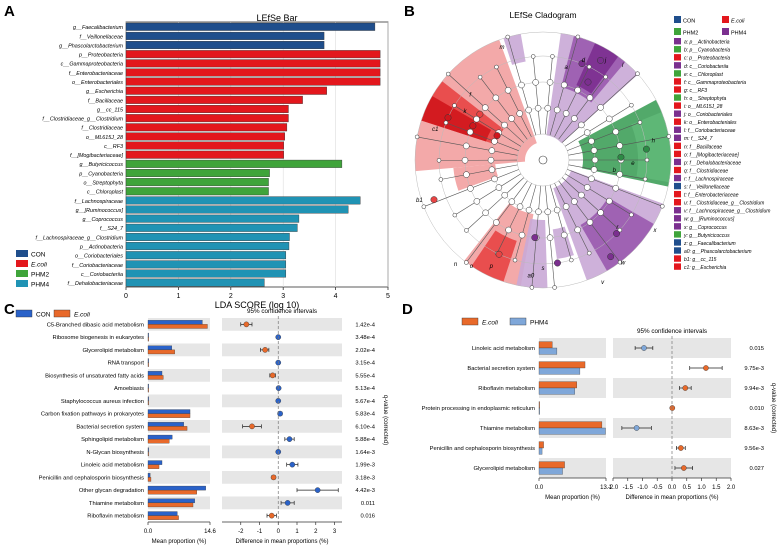  What do you see at coordinates (297, 532) in the screenshot?
I see `right-tick-label: 1` at bounding box center [297, 532].